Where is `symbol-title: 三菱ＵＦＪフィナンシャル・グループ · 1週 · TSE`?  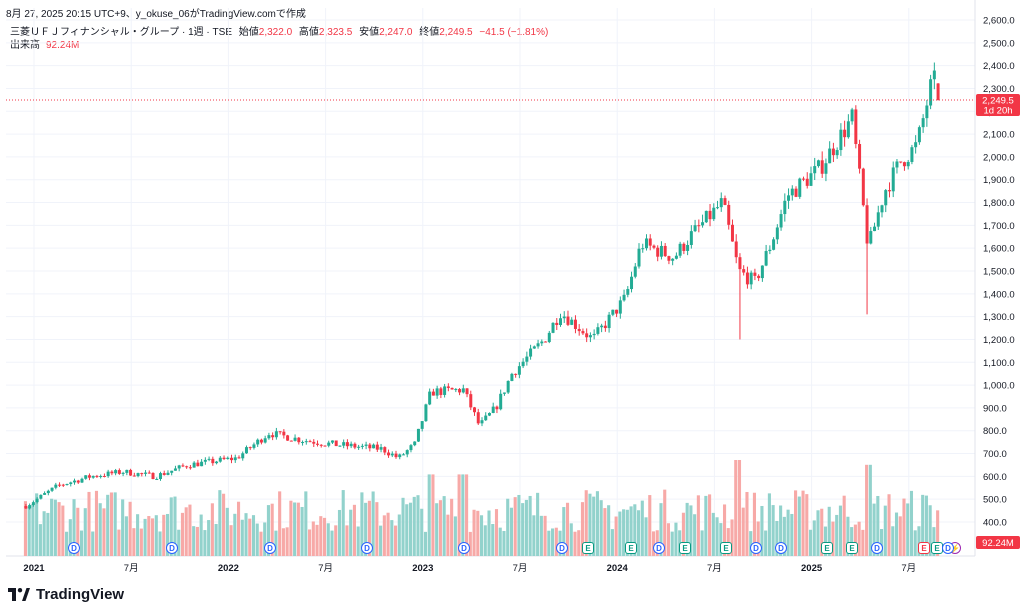
symbol-title: 三菱ＵＦＪフィナンシャル・グループ · 1週 · TSE is located at coordinates (121, 32).